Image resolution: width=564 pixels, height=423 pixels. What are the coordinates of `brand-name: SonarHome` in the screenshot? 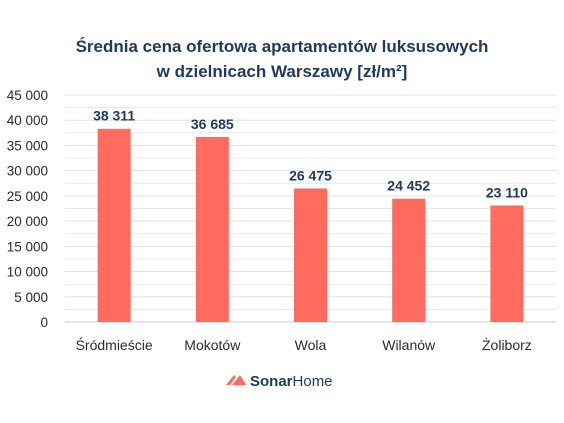 It's located at (291, 381).